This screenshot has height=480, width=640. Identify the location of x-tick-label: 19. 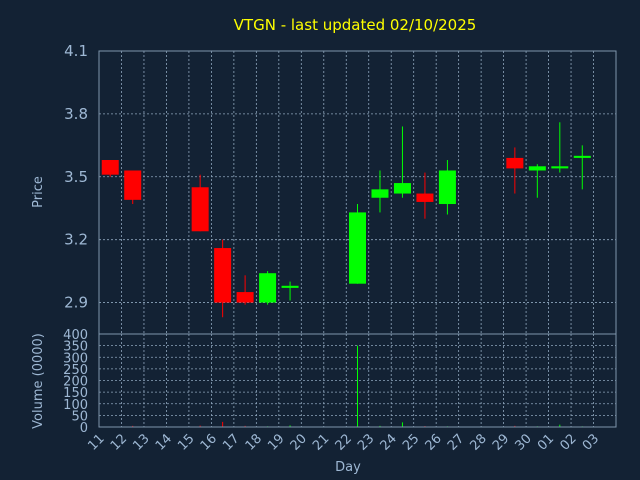
(276, 442).